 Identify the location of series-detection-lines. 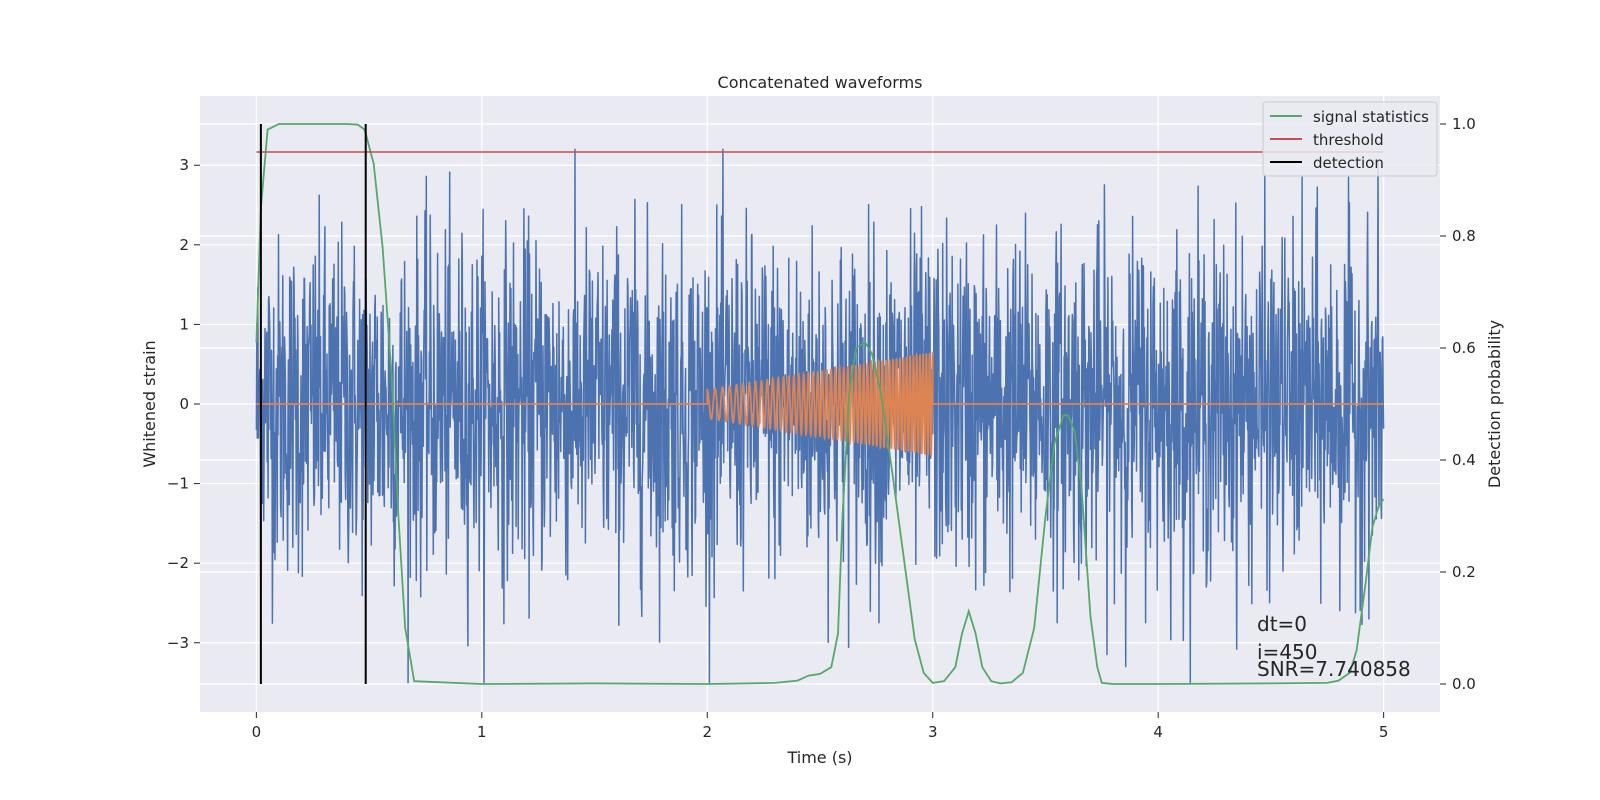
(313, 404).